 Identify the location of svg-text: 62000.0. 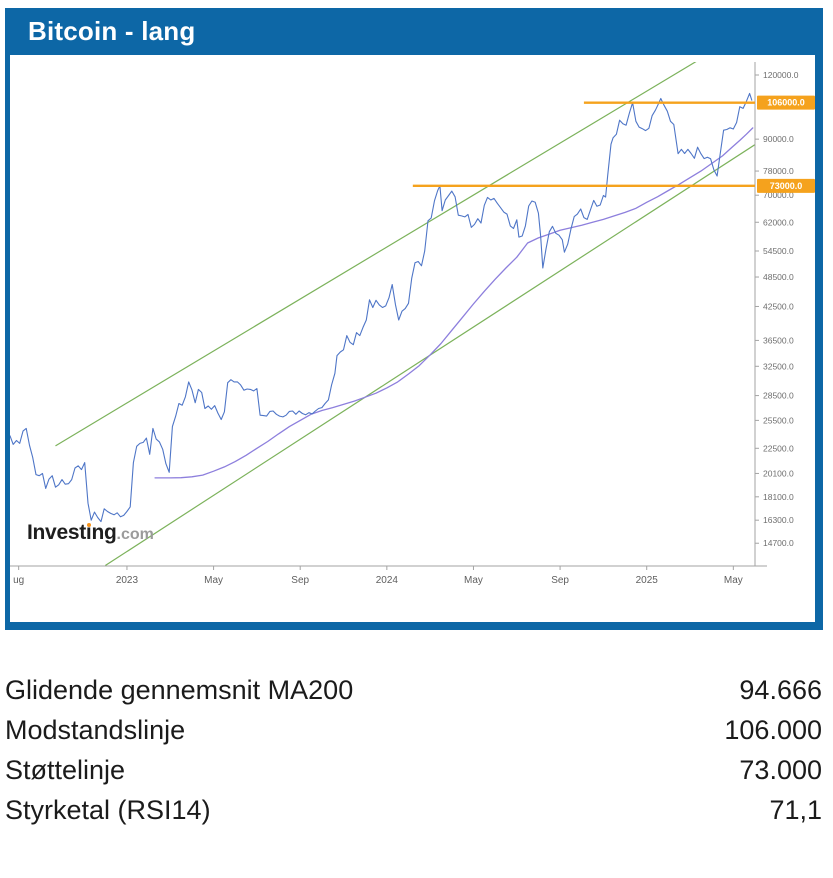
(778, 222).